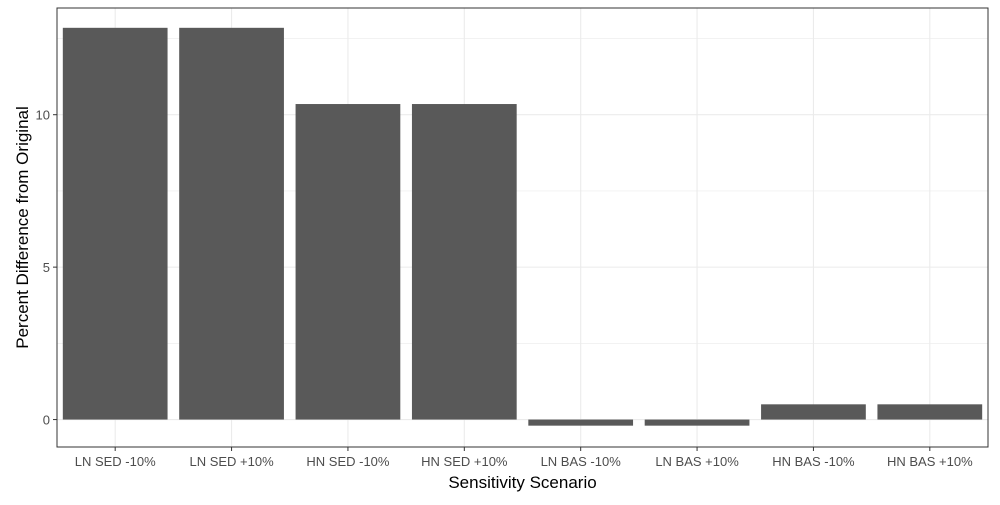 This screenshot has width=1000, height=505. Describe the element at coordinates (464, 461) in the screenshot. I see `x-tick-label: HN SED +10%` at that location.